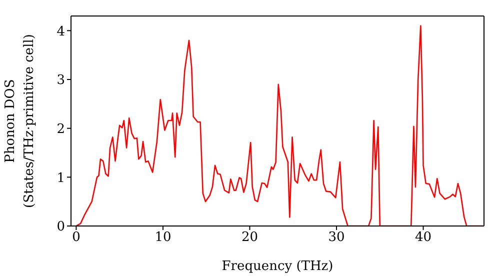 This screenshot has width=500, height=280. Describe the element at coordinates (76, 238) in the screenshot. I see `x-tick-label: 0` at that location.